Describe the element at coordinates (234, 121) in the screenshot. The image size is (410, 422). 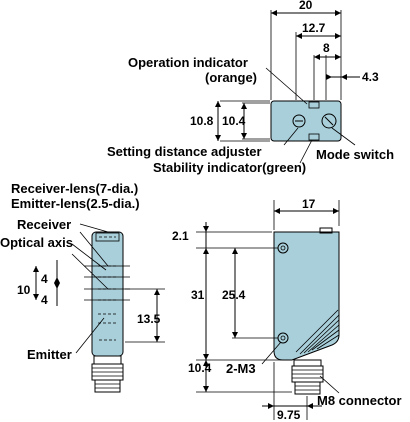
I see `dim-10-4: 10.4` at that location.